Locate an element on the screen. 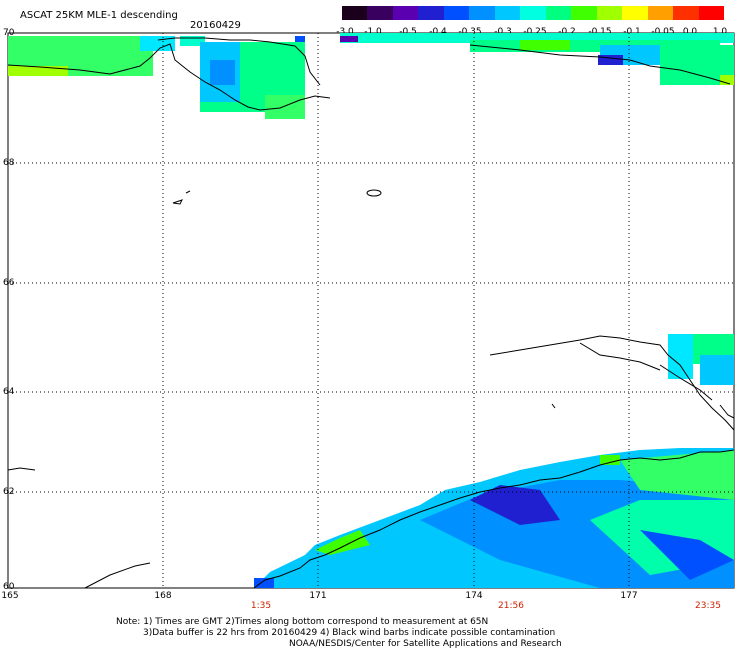 The width and height of the screenshot is (740, 650). colorbar-label: -0.1 is located at coordinates (632, 32).